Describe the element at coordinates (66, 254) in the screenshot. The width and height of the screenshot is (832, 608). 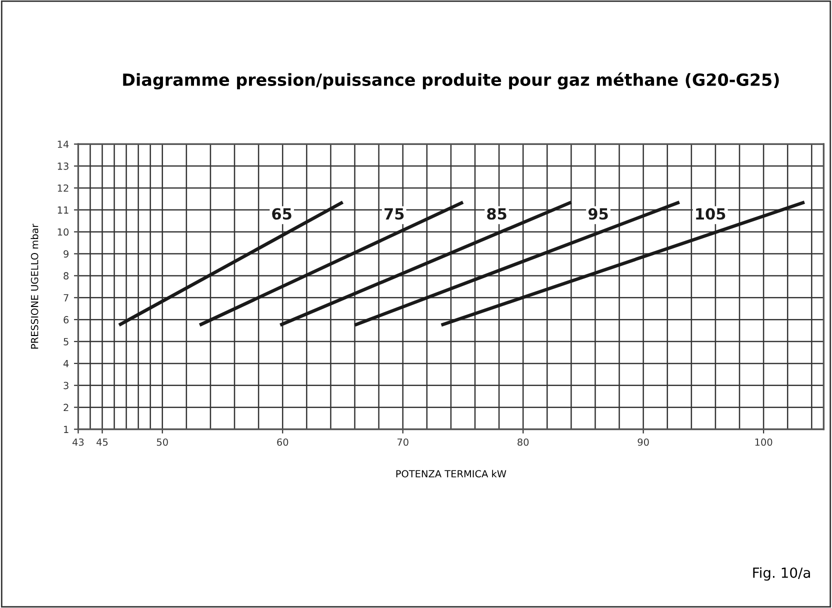
I see `y-tick-label: 9` at that location.